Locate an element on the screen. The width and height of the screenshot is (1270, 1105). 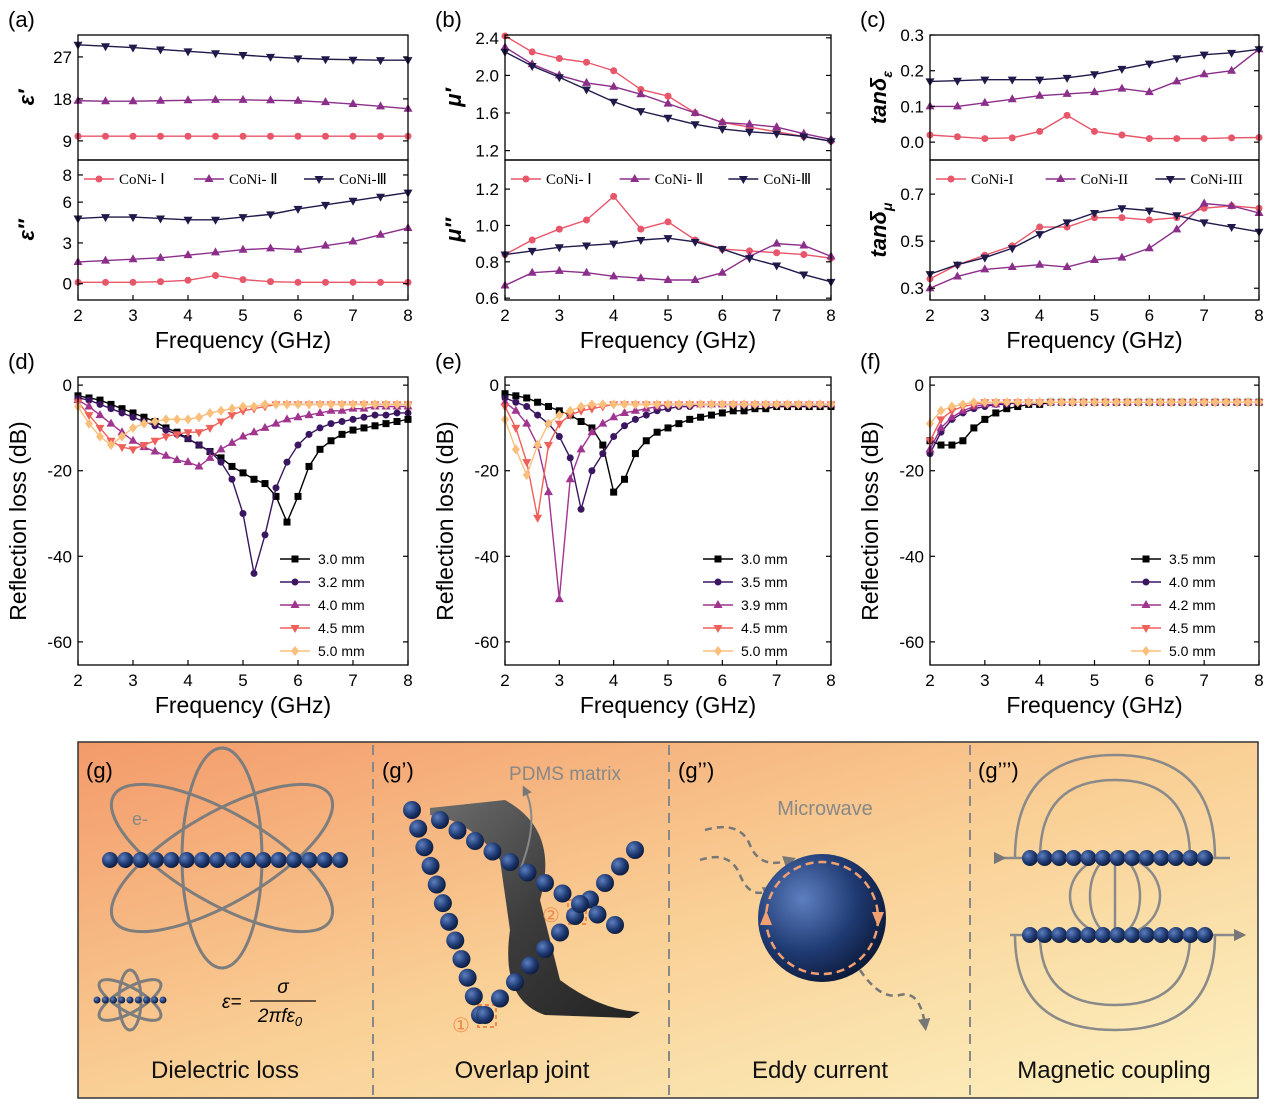
legend-label: CoNi- Ⅰ is located at coordinates (142, 180).